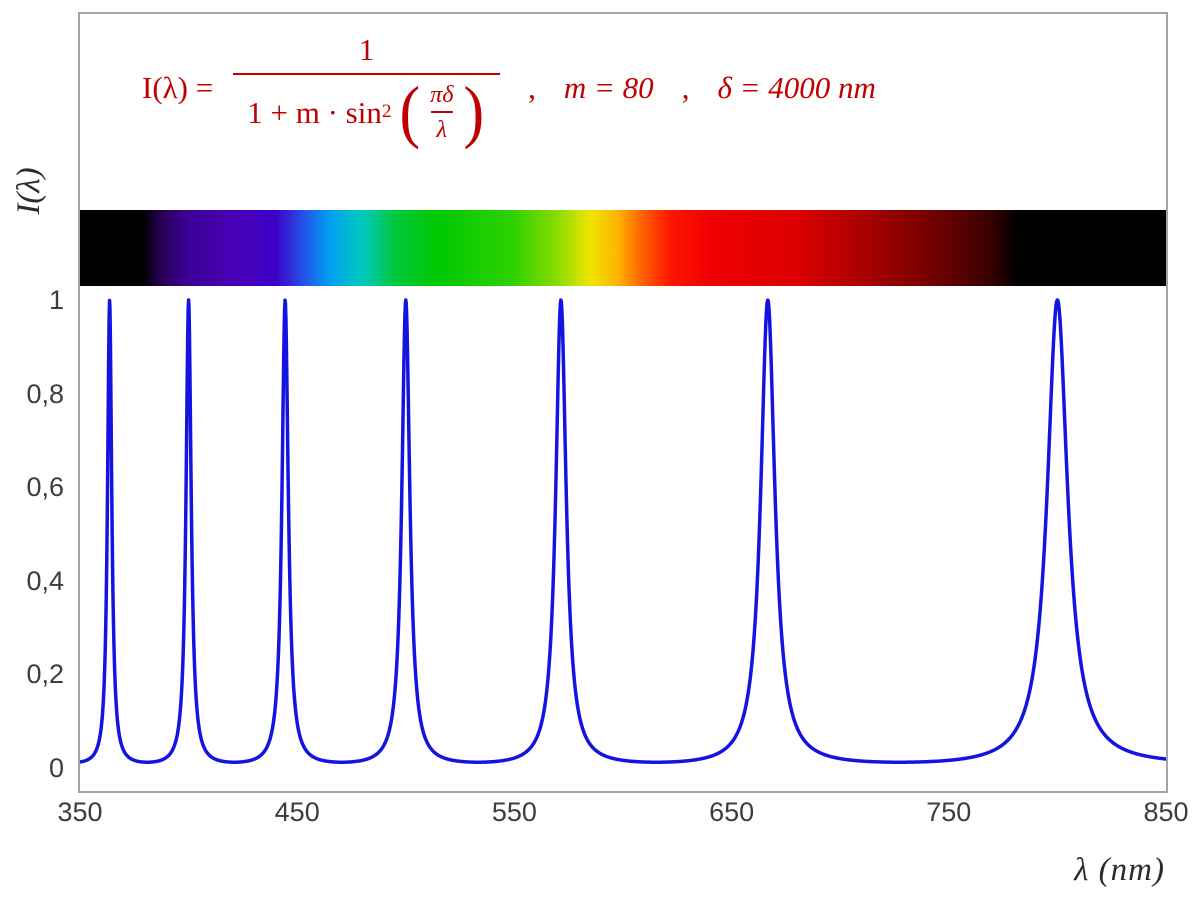  I want to click on formula-inner-fraction: πδ λ, so click(441, 113).